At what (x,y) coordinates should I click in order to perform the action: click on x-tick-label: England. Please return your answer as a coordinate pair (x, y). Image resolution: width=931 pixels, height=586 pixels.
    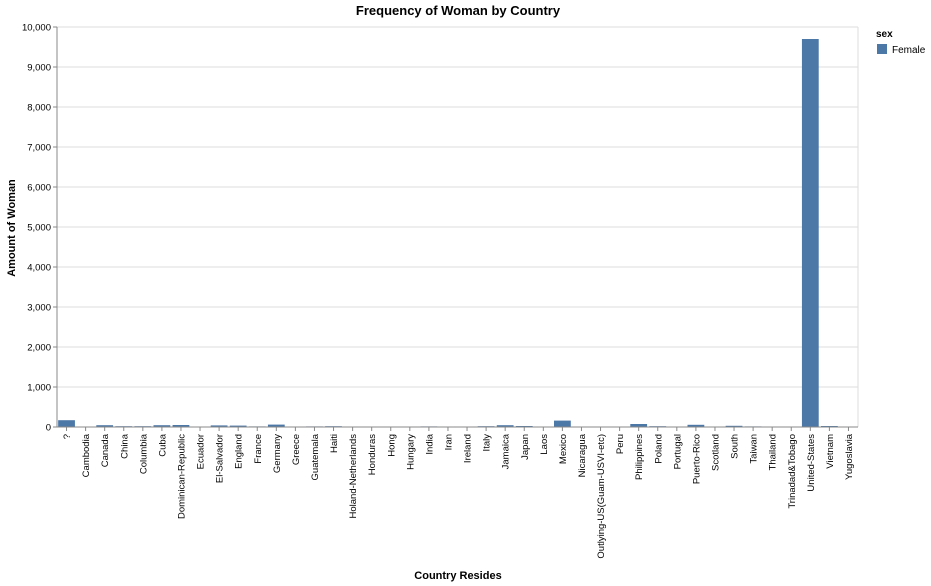
    Looking at the image, I should click on (239, 451).